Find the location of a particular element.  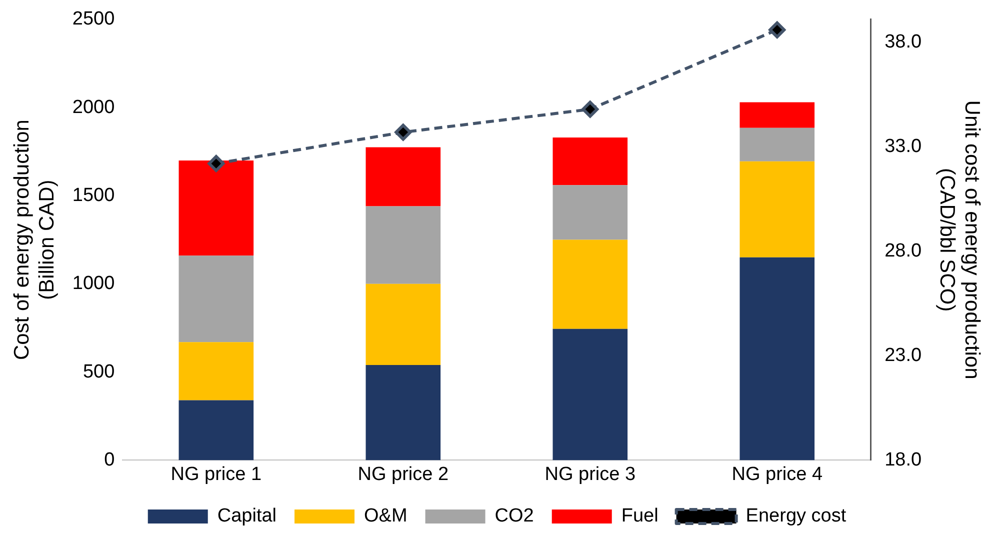

y-tick-label: 2500 is located at coordinates (93, 19).